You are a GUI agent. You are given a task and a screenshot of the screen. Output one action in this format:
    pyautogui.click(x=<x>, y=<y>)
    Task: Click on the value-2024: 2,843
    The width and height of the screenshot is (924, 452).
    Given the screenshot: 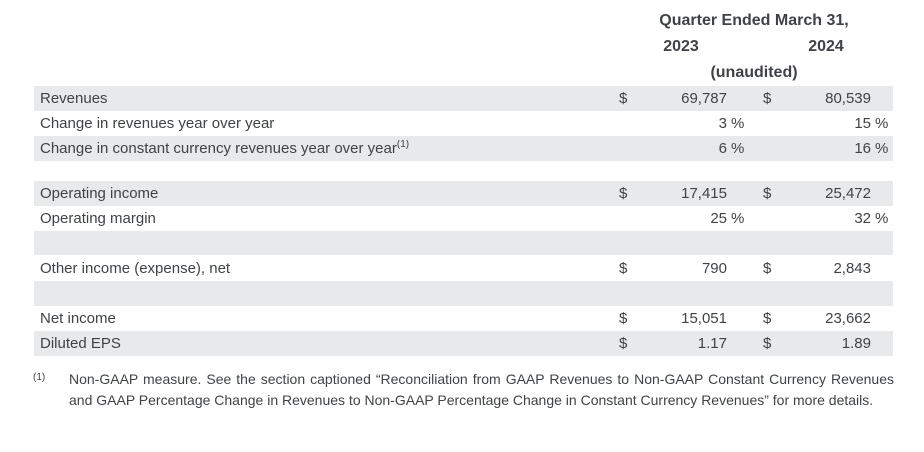 What is the action you would take?
    pyautogui.click(x=852, y=268)
    